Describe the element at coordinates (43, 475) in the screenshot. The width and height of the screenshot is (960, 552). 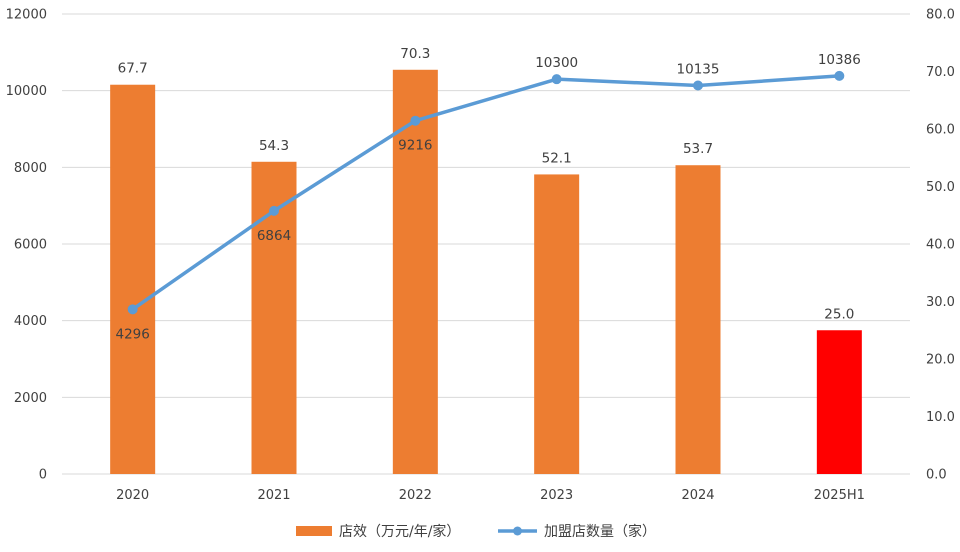
I see `y-left-tick-label: 0` at that location.